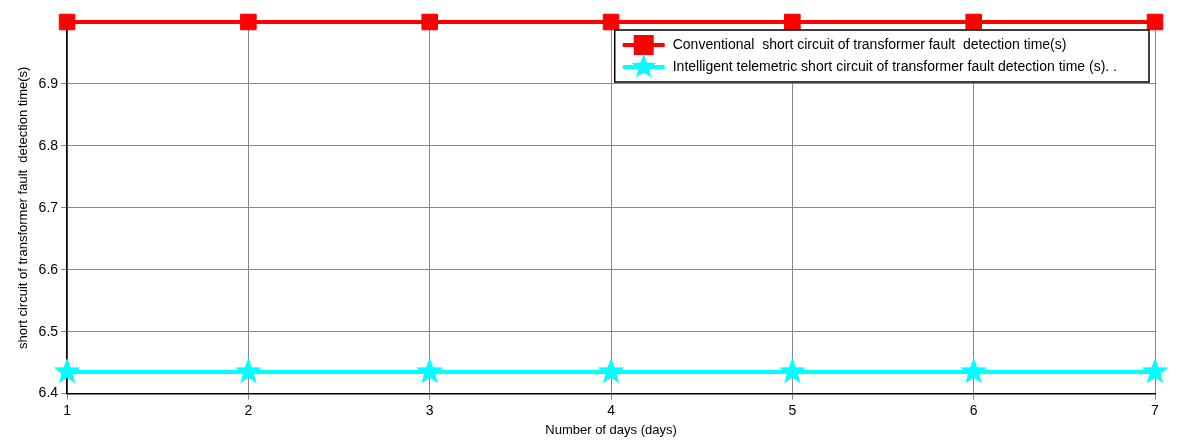 Image resolution: width=1179 pixels, height=446 pixels. What do you see at coordinates (869, 43) in the screenshot?
I see `legend-label: Conventional short circuit of transformer fault detection time(s)` at bounding box center [869, 43].